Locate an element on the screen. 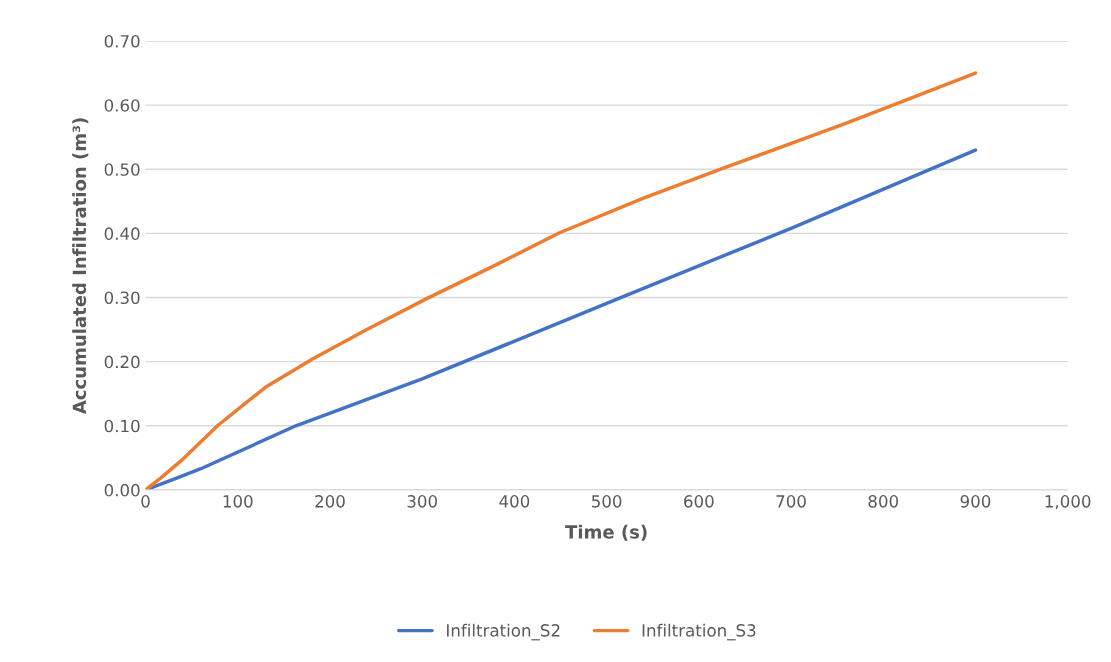  x-tick-label: 700 is located at coordinates (791, 501).